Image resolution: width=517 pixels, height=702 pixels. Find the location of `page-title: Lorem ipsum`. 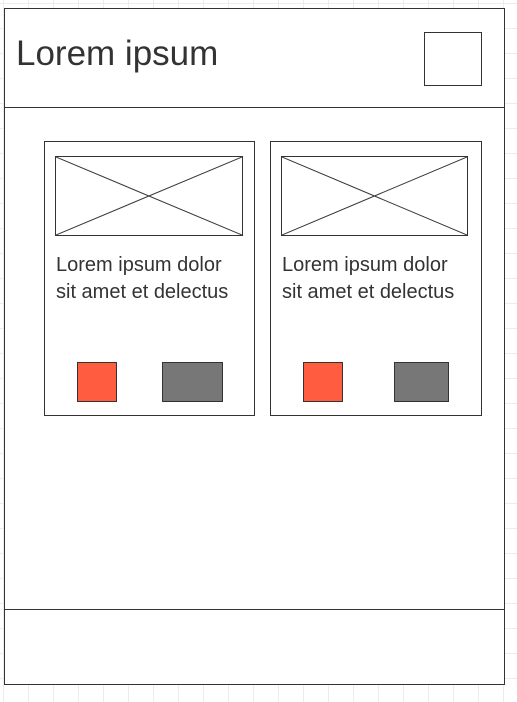

page-title: Lorem ipsum is located at coordinates (117, 53).